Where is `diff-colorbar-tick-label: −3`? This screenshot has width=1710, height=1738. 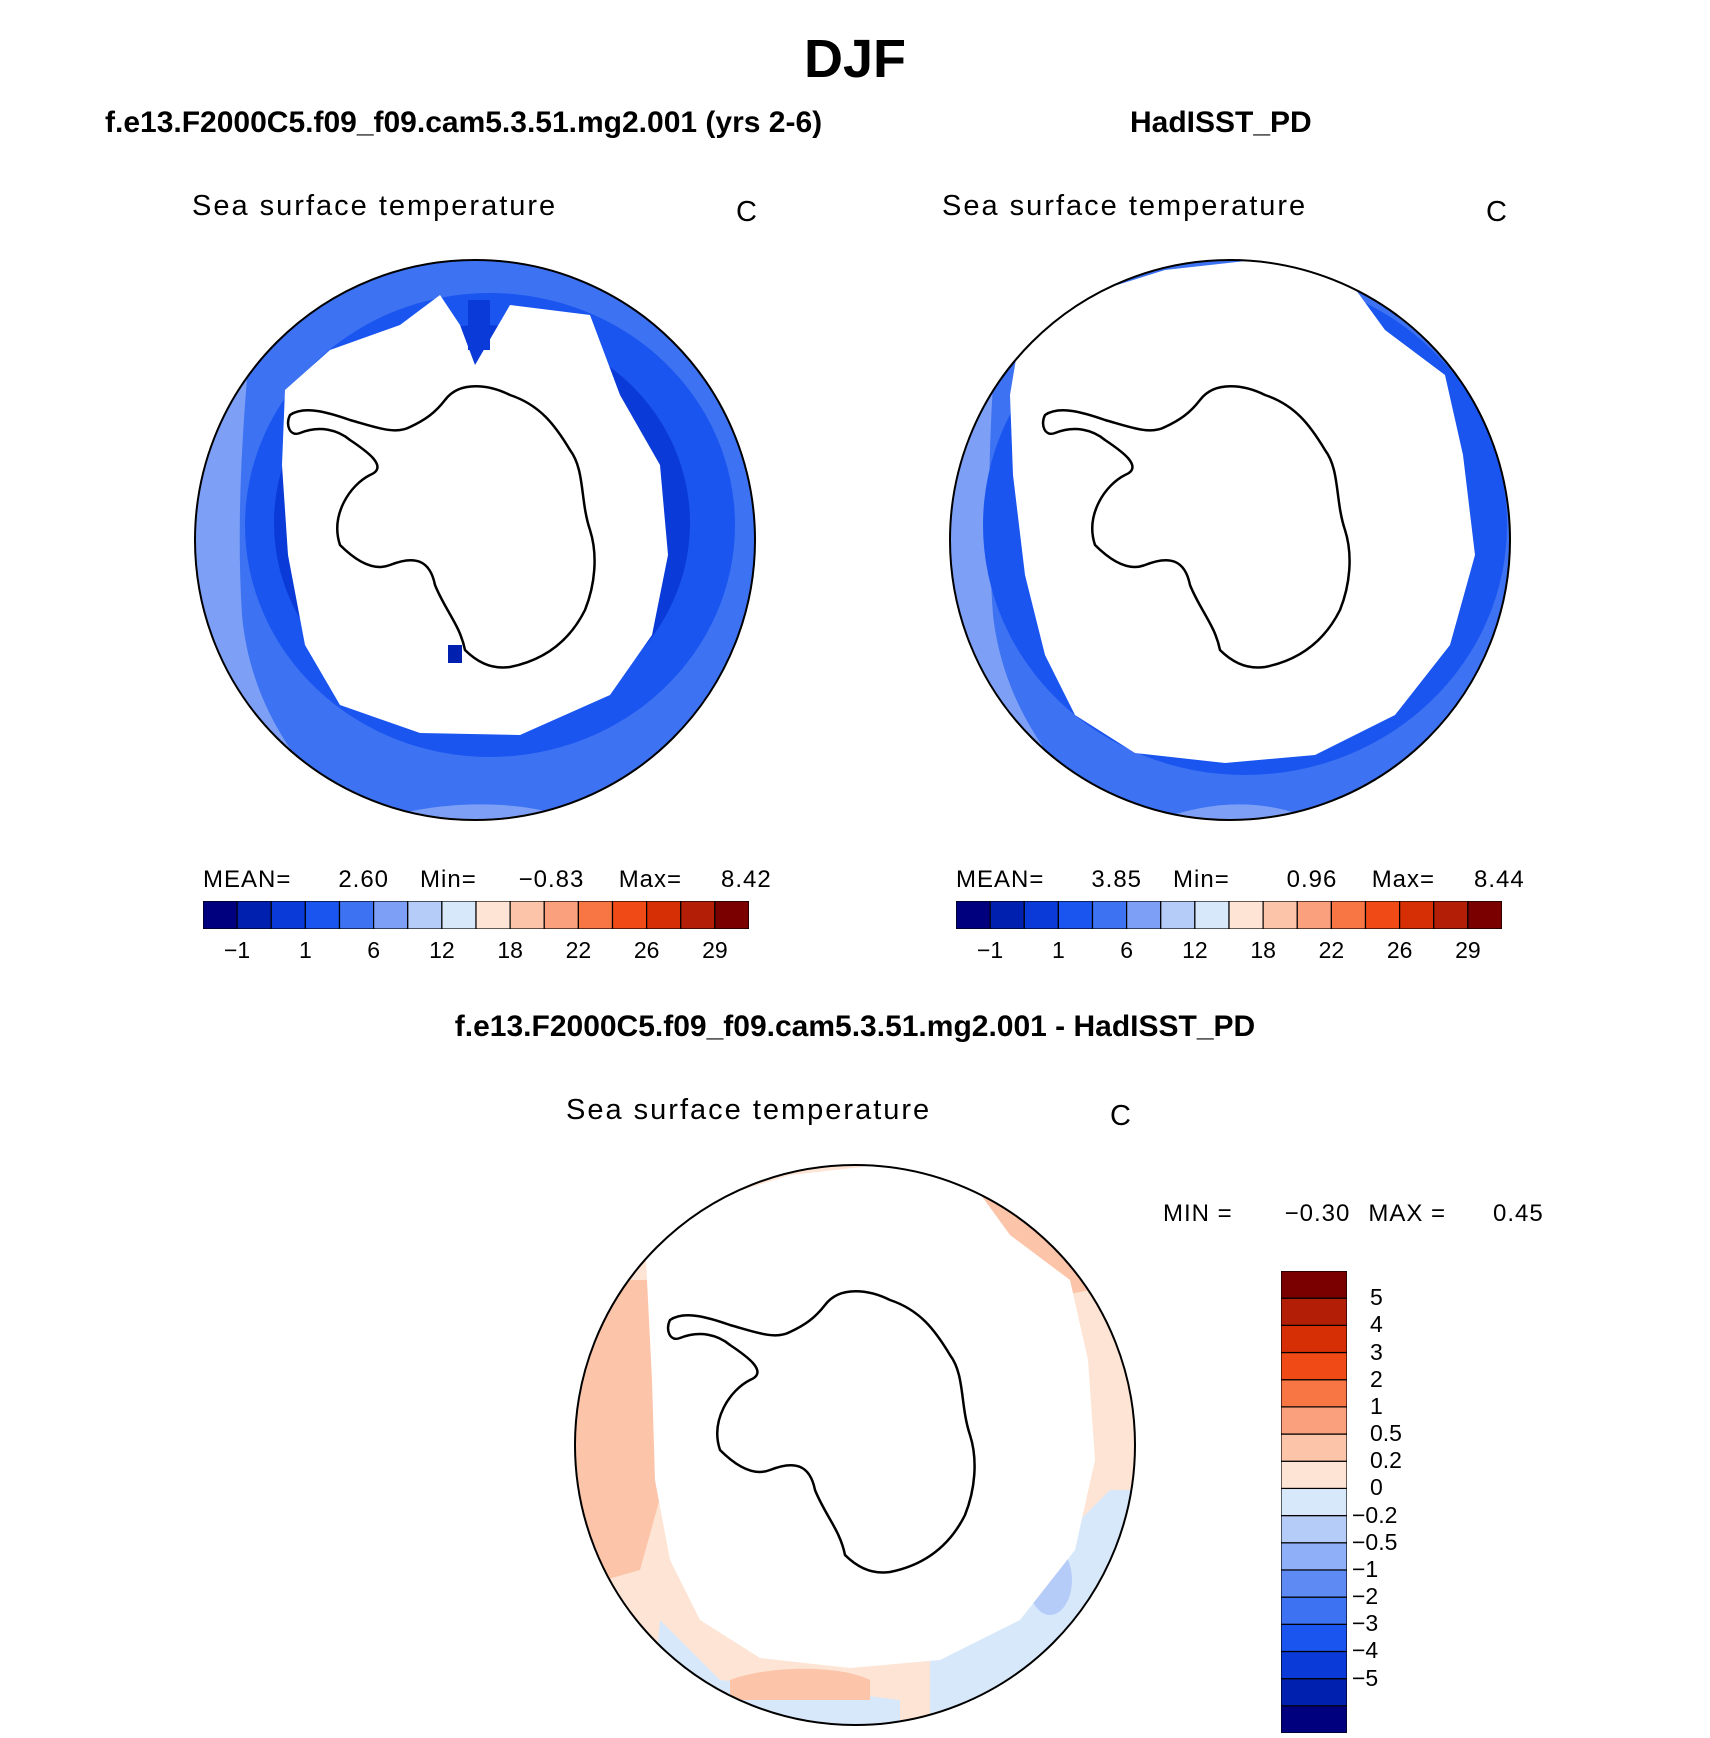
diff-colorbar-tick-label: −3 is located at coordinates (1365, 1623).